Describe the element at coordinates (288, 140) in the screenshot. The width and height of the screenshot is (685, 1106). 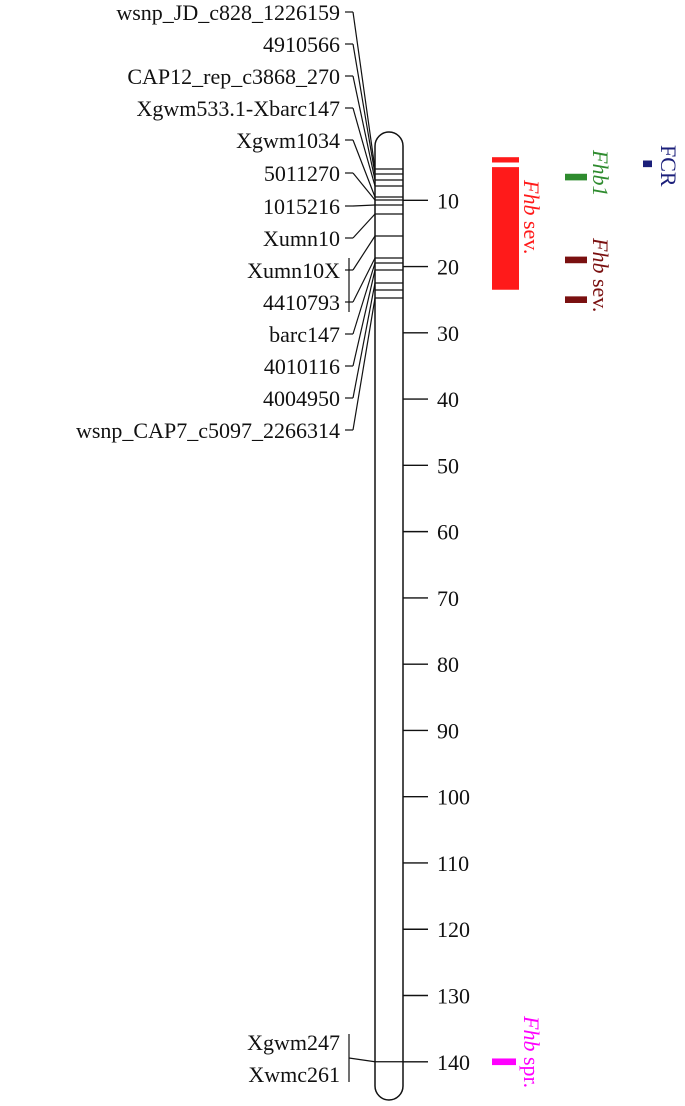
I see `marker-label: Xgwm1034` at that location.